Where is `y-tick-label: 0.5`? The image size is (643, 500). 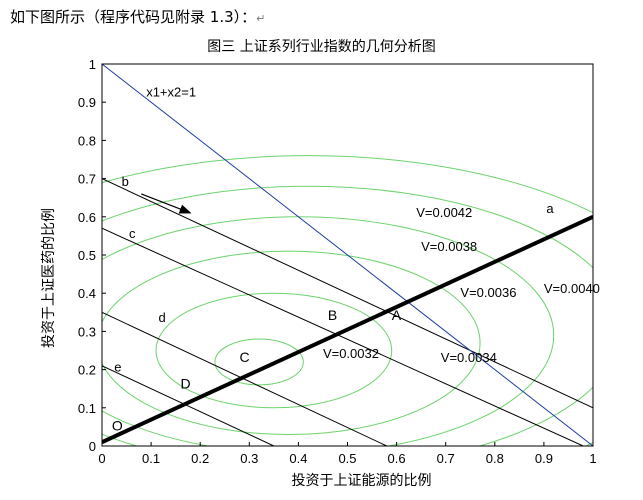 y-tick-label: 0.5 is located at coordinates (87, 255).